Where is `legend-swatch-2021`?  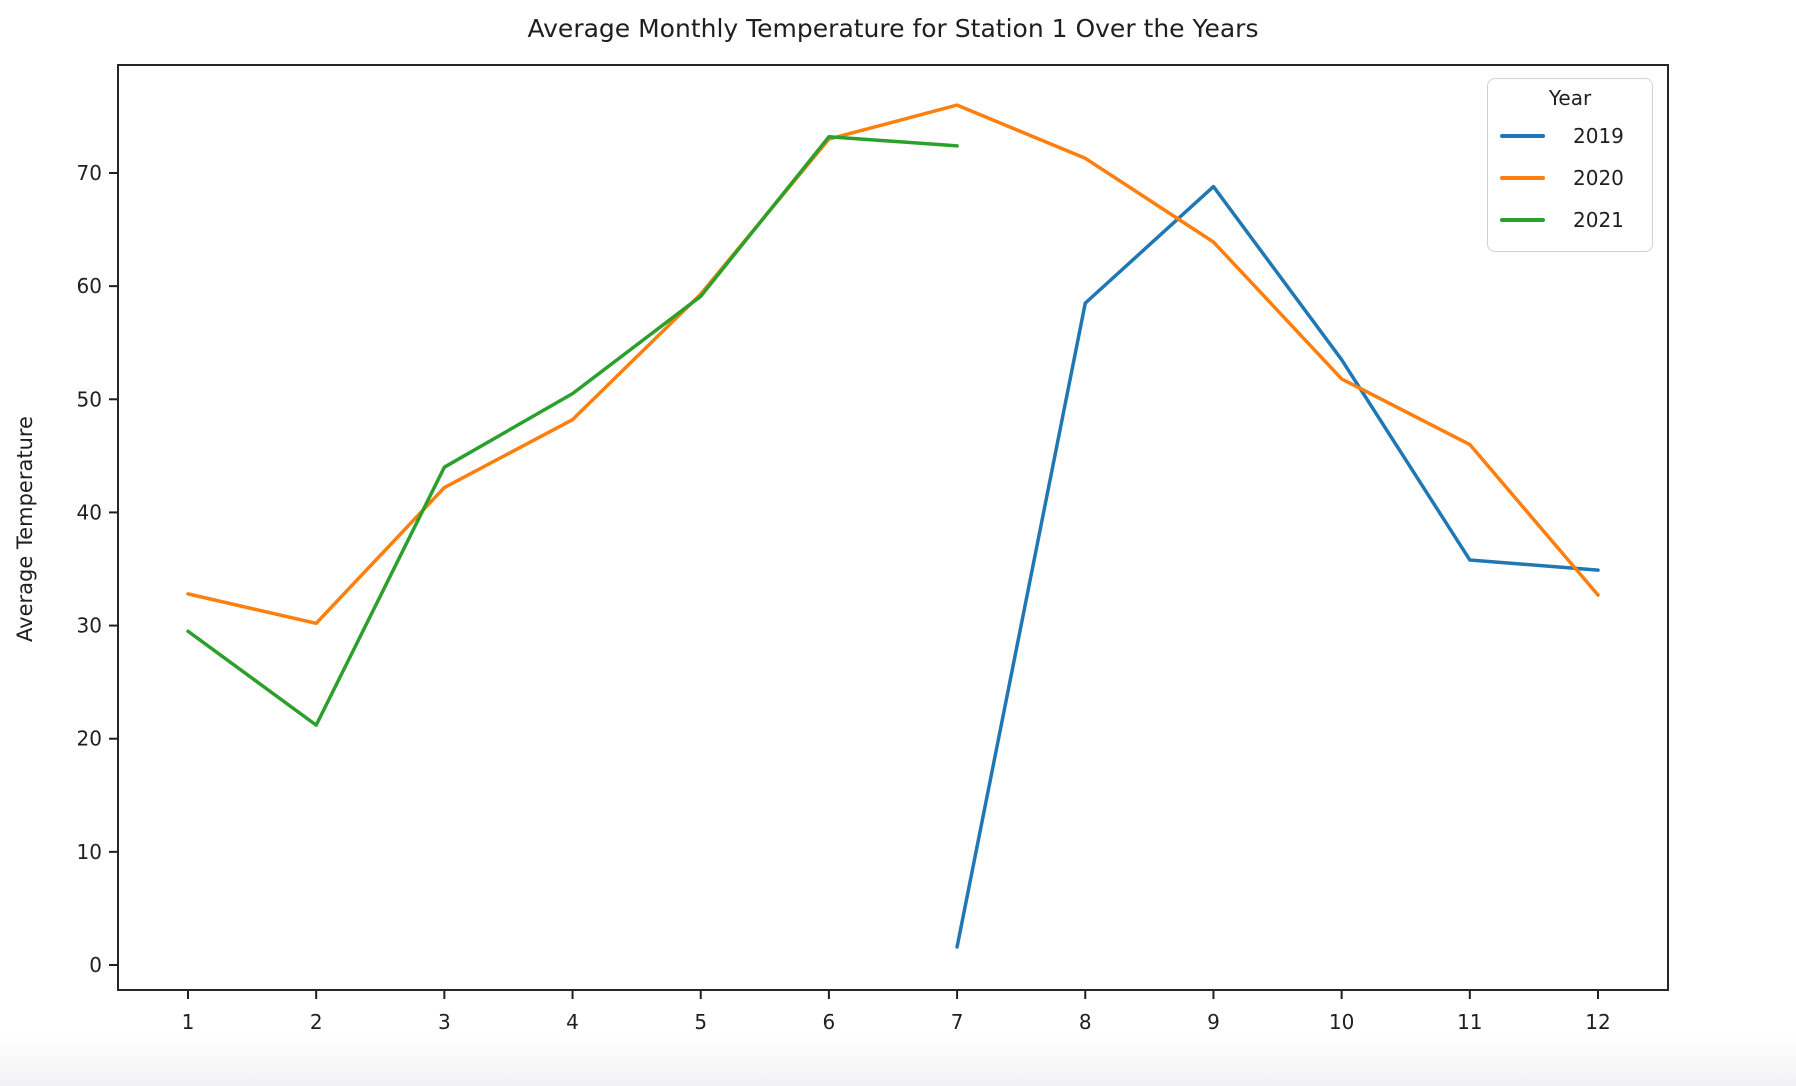 legend-swatch-2021 is located at coordinates (1522, 220).